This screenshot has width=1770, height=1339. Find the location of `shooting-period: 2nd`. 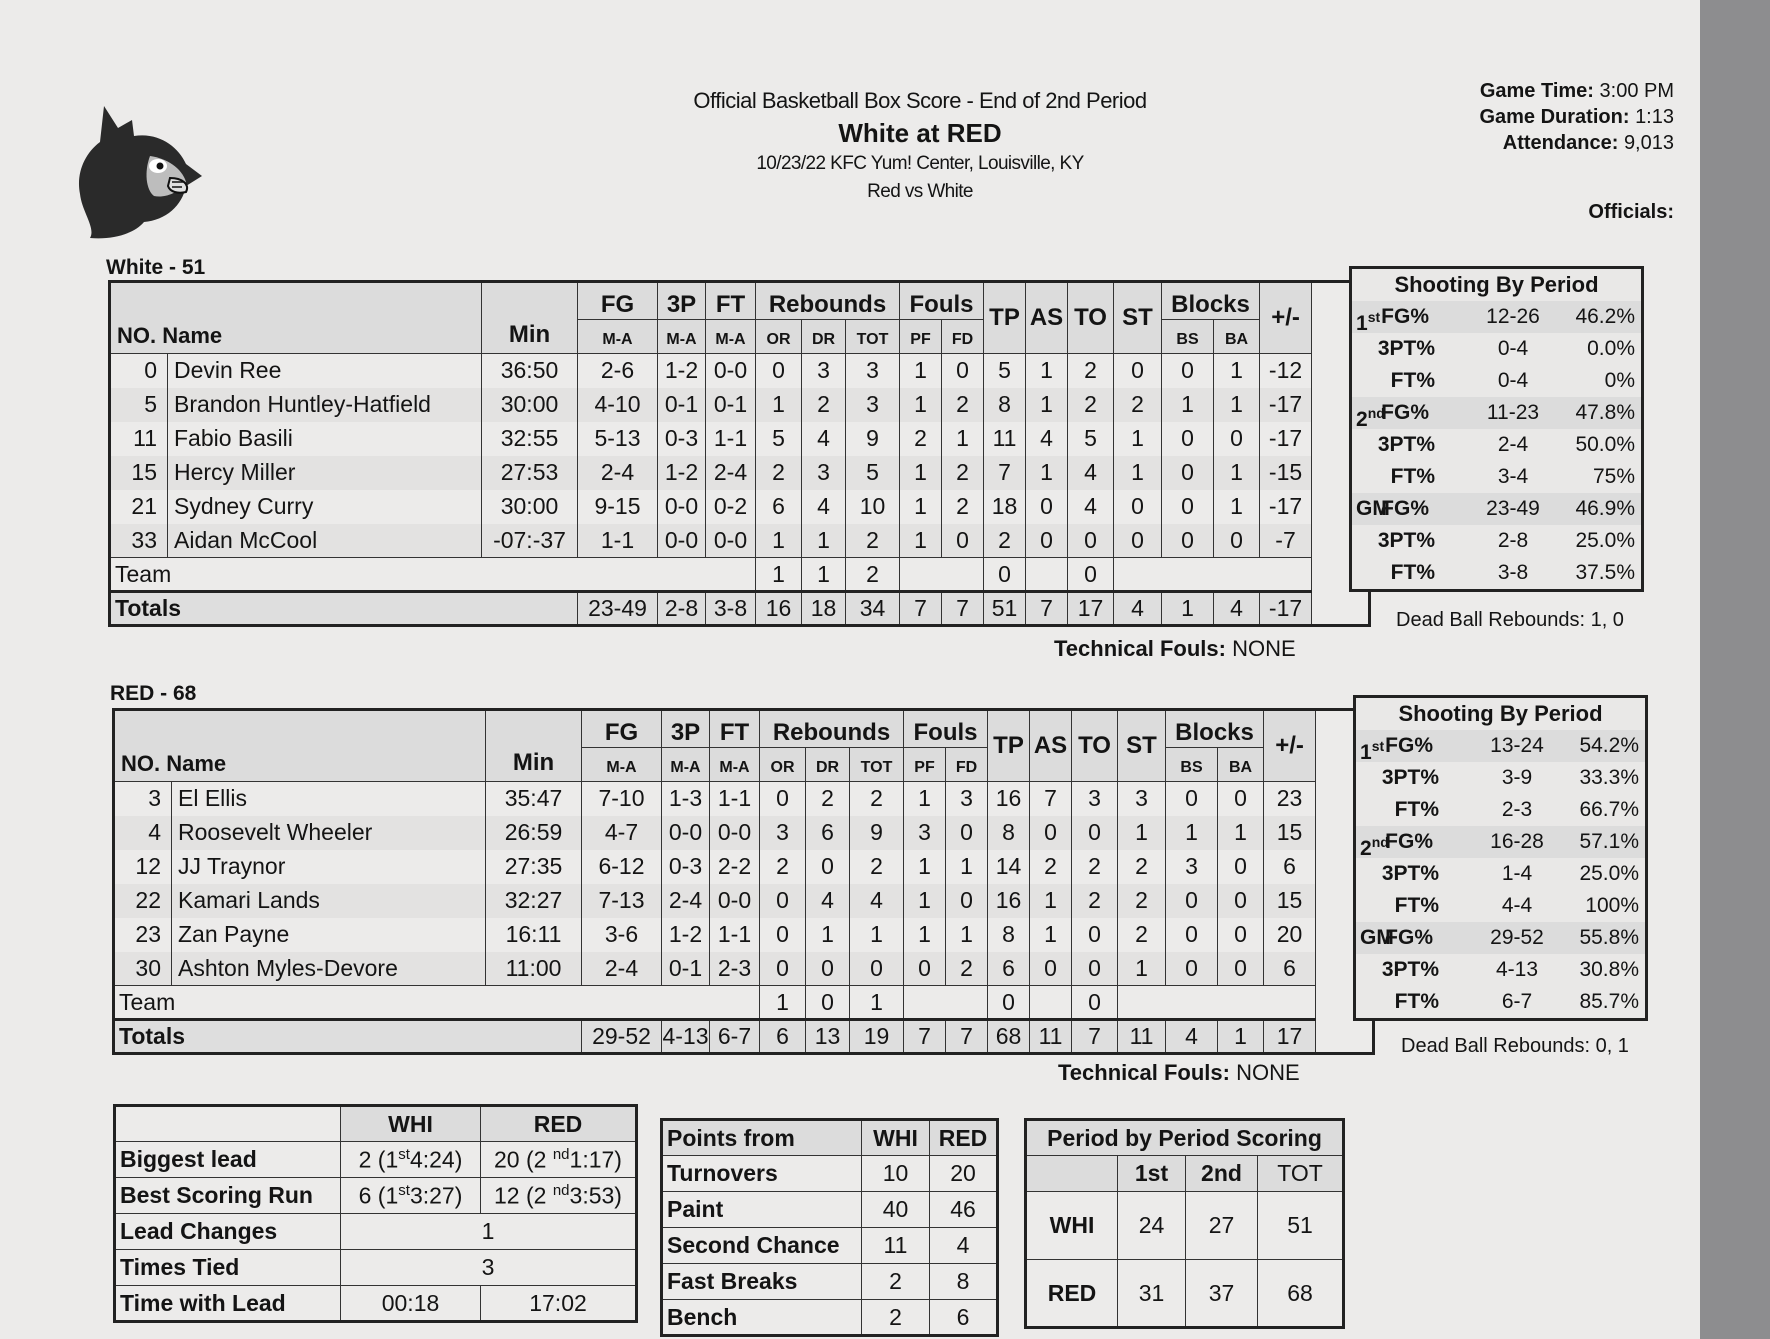

shooting-period: 2nd is located at coordinates (1370, 418).